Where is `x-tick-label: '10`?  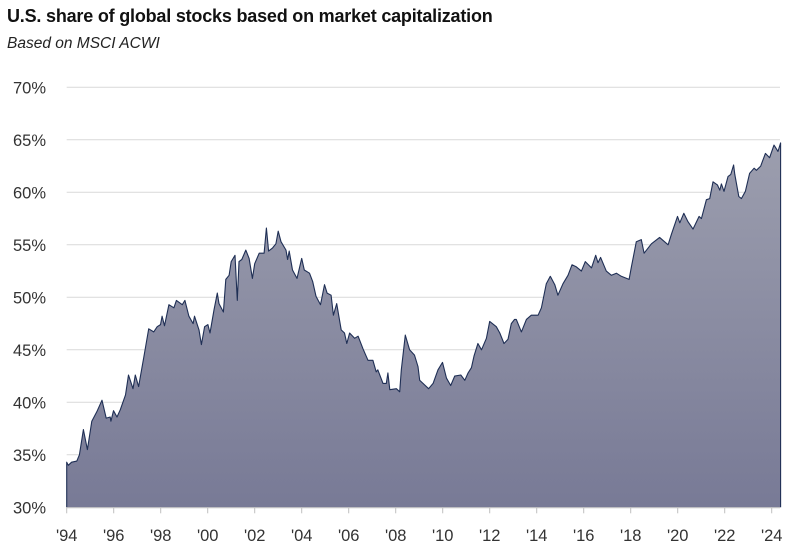 x-tick-label: '10 is located at coordinates (443, 536).